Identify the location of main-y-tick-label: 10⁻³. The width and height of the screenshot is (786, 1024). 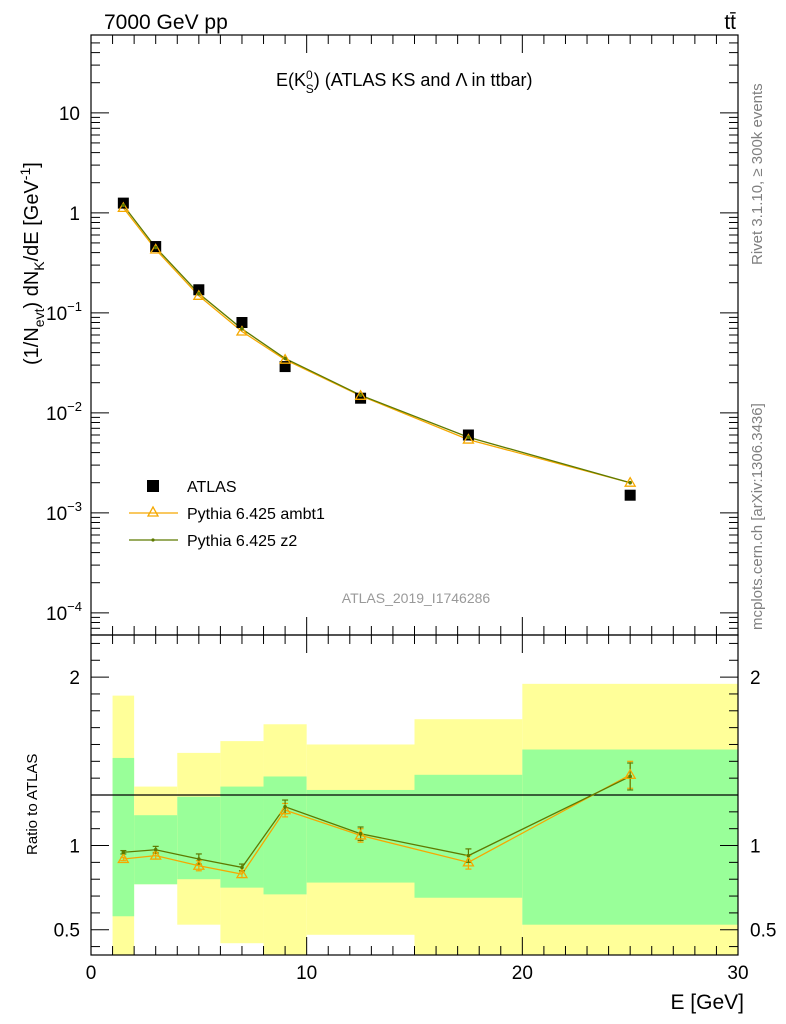
(64, 512).